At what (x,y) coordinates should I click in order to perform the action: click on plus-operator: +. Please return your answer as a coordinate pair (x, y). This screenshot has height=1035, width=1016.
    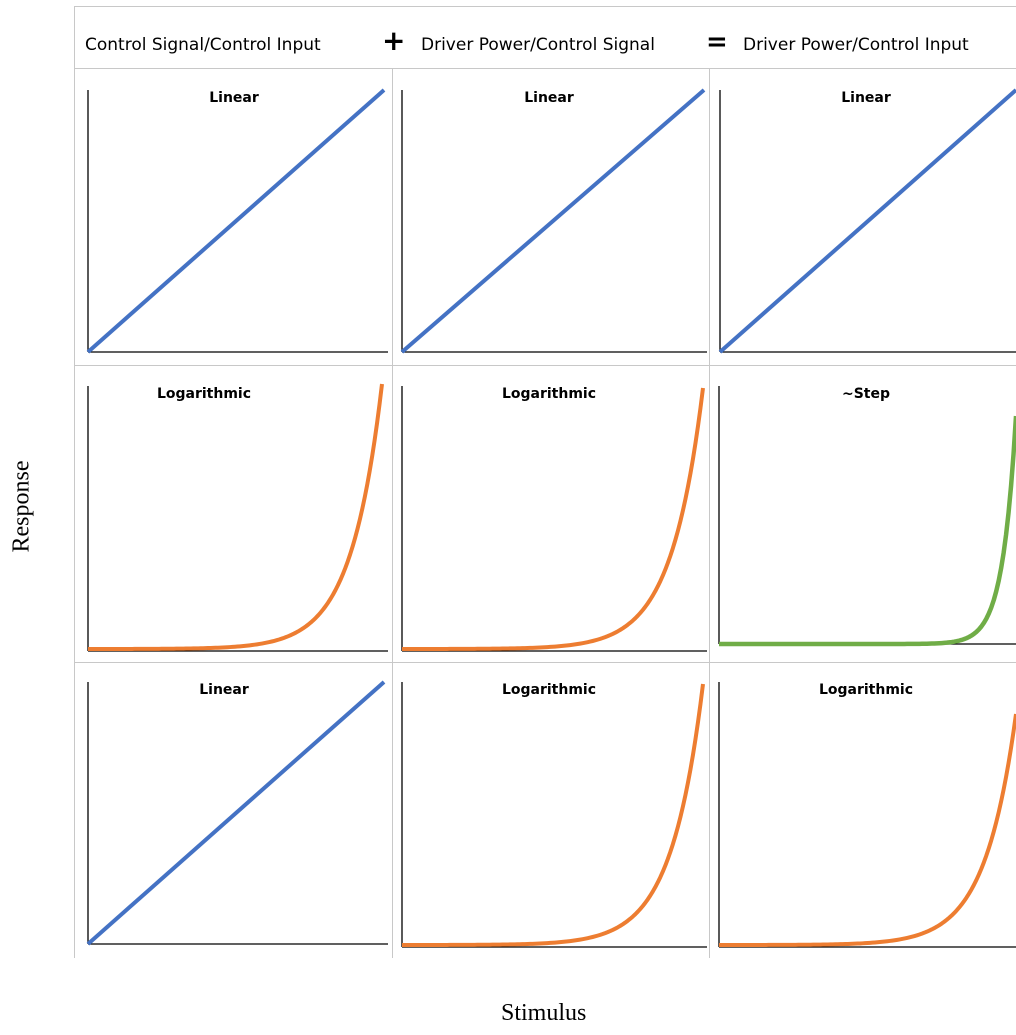
    Looking at the image, I should click on (394, 40).